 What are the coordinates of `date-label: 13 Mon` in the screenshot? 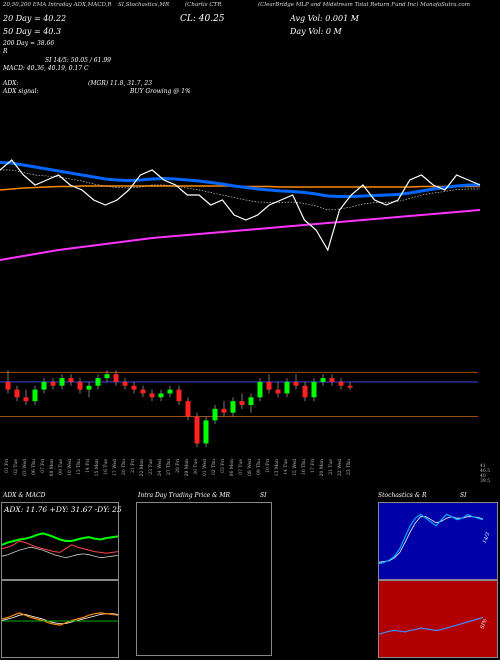 It's located at (277, 467).